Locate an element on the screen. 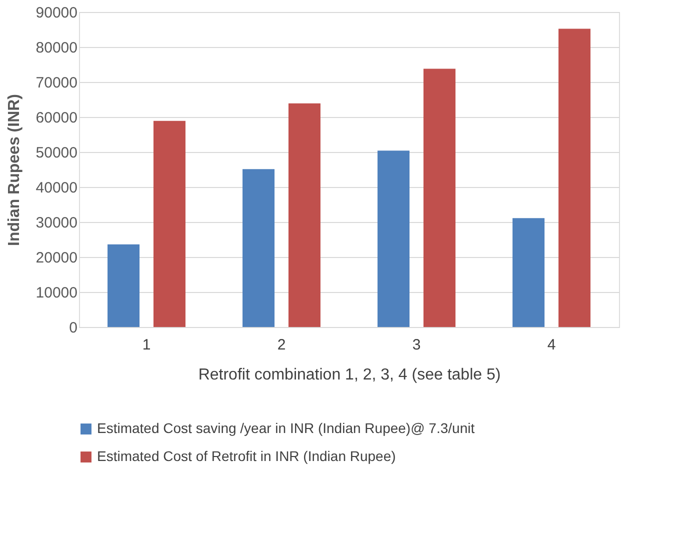  y-axis-title: Indian Rupees (INR) is located at coordinates (14, 170).